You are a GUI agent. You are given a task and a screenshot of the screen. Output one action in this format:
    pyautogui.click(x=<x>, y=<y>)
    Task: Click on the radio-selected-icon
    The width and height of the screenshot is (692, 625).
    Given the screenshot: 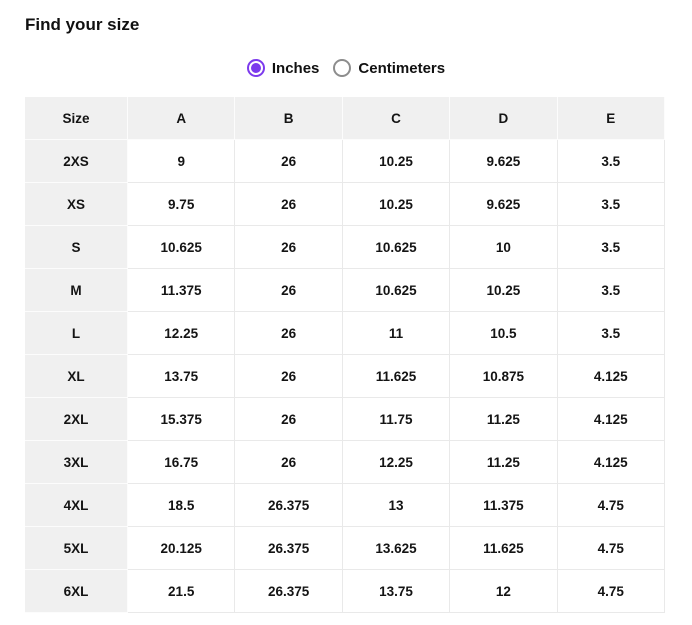 What is the action you would take?
    pyautogui.click(x=255, y=68)
    